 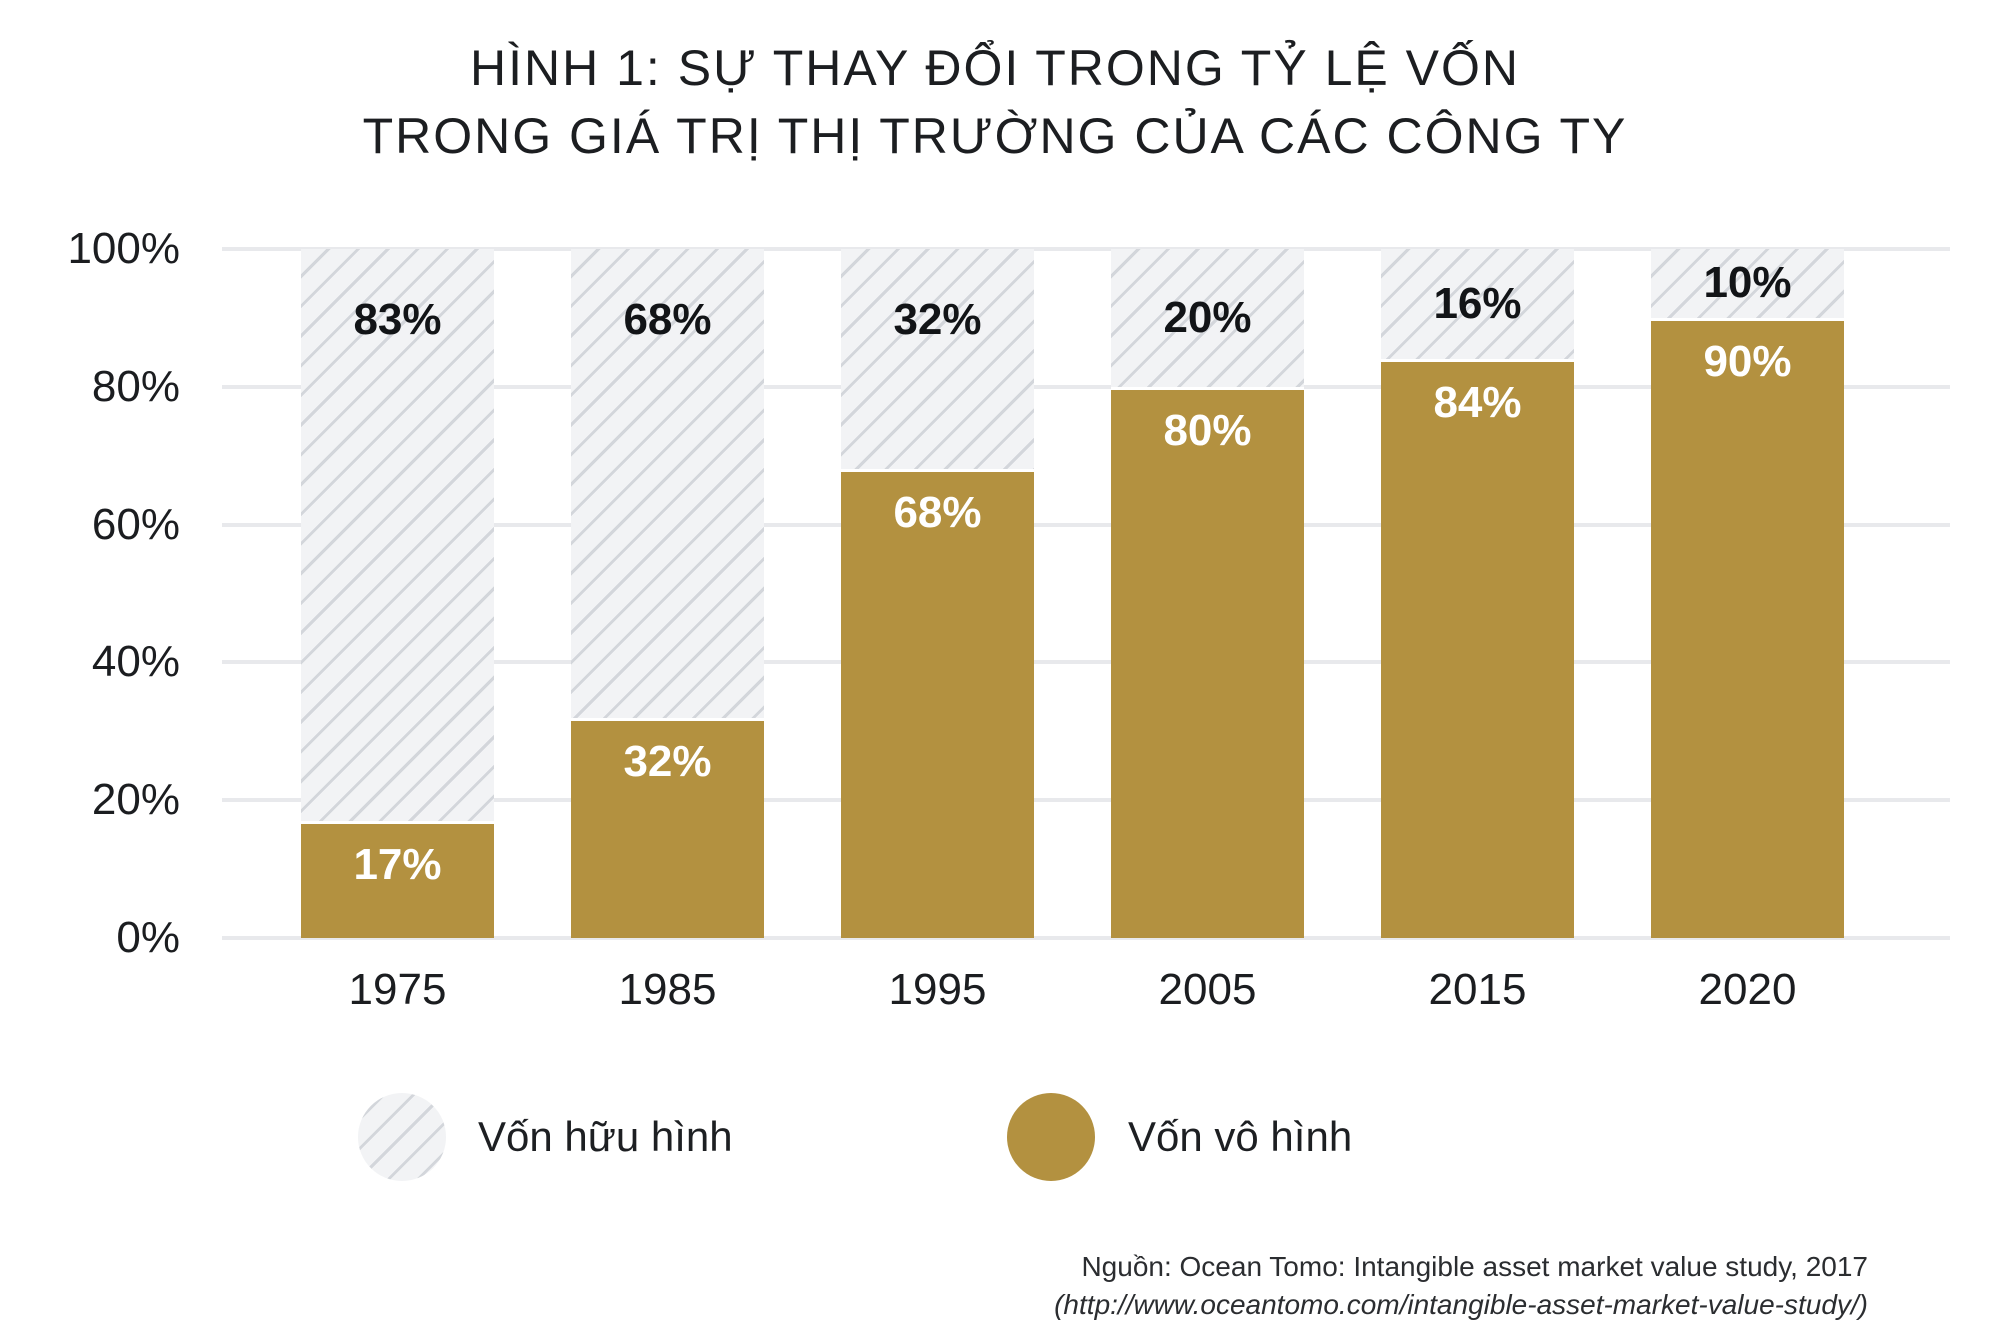 I want to click on legend-label-intangible: Vốn vô hình, so click(x=1240, y=1136).